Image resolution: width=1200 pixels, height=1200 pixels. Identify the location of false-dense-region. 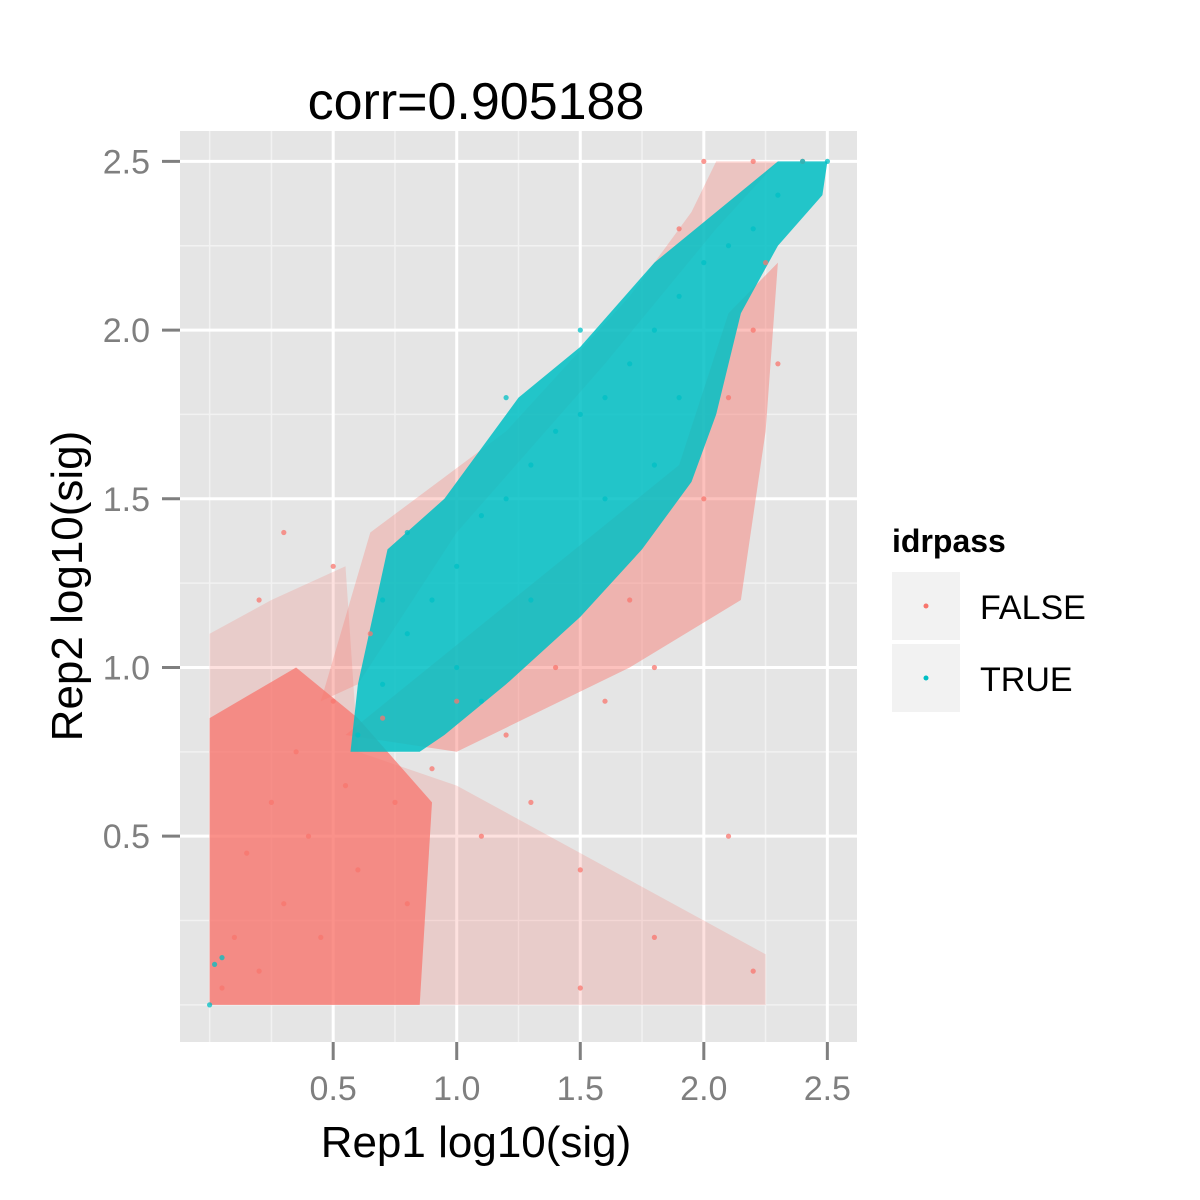
(320, 836).